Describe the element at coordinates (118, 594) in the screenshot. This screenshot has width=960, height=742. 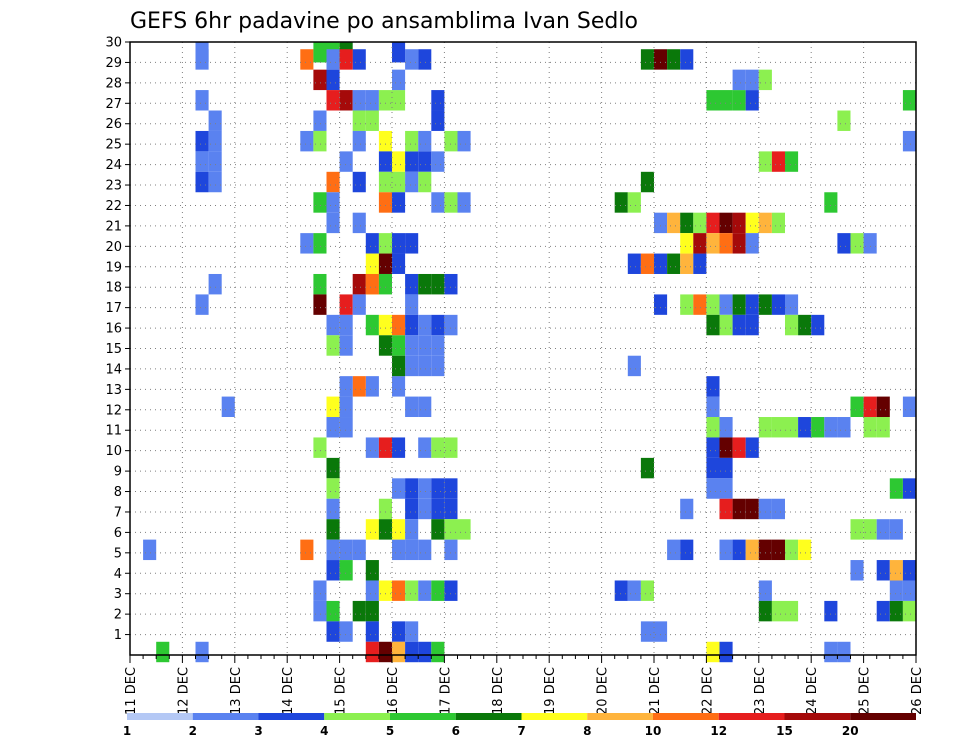
I see `y-tick-label: 3` at that location.